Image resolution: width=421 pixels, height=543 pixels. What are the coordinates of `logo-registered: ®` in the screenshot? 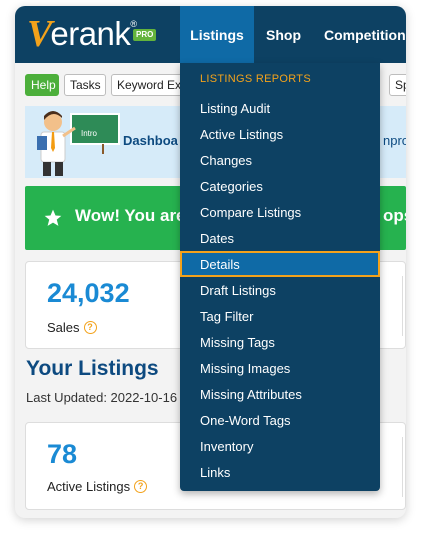 It's located at (134, 24).